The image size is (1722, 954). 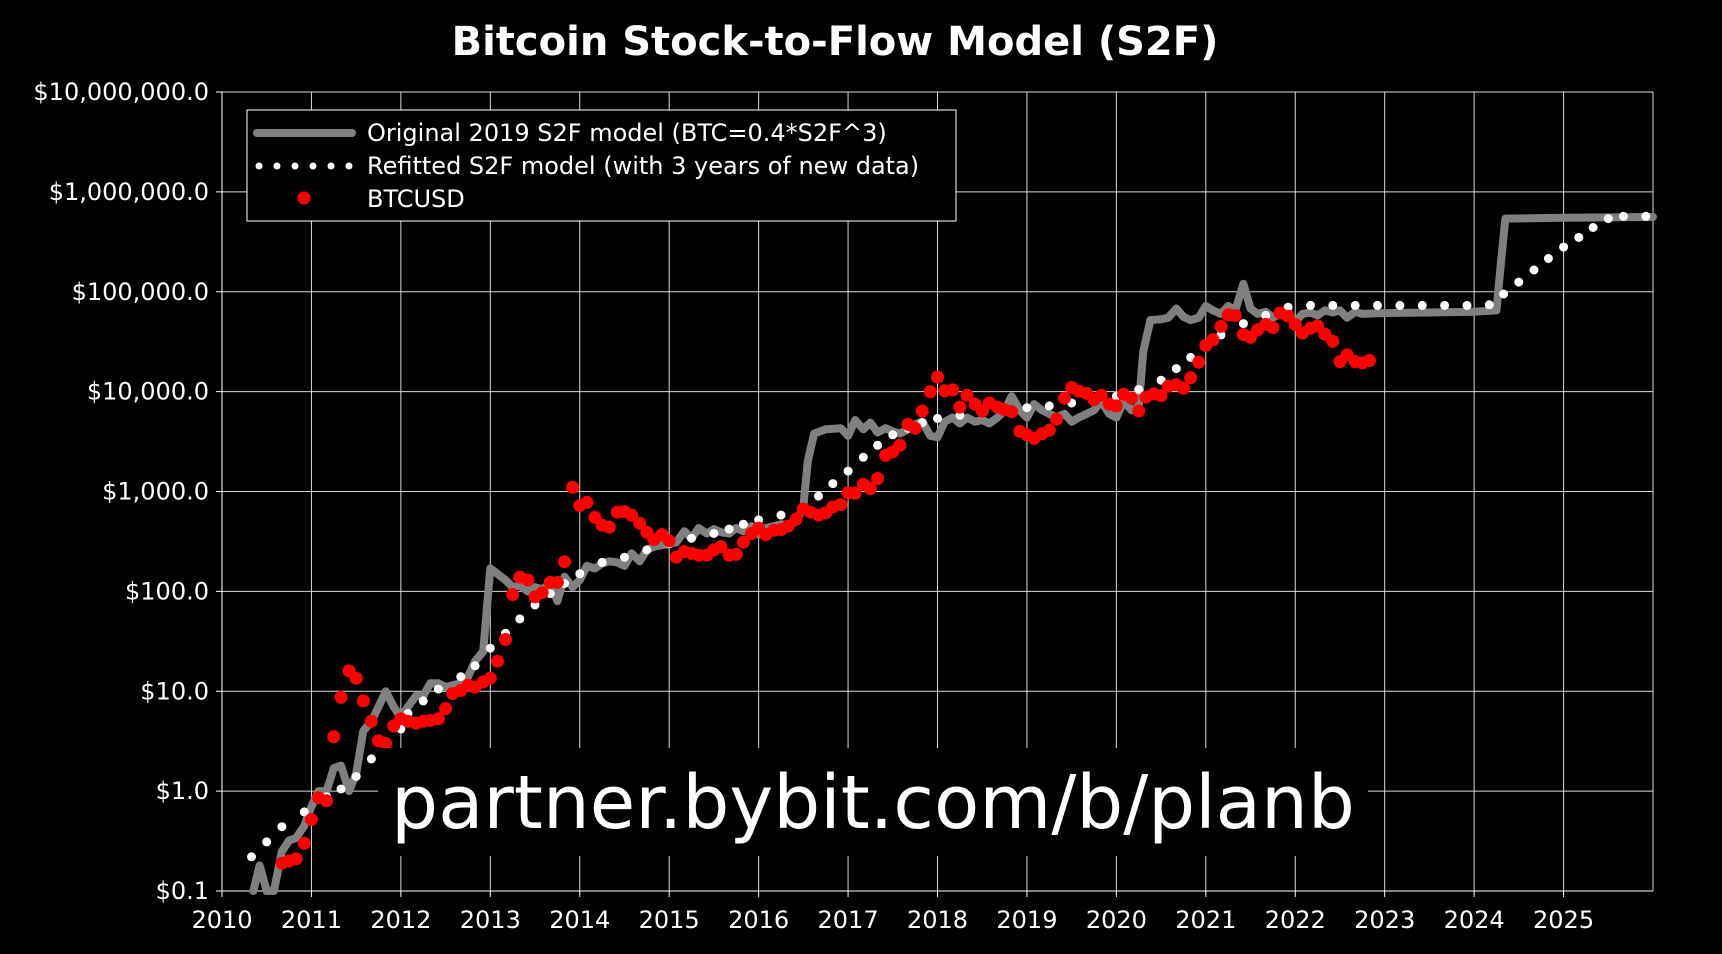 What do you see at coordinates (937, 920) in the screenshot?
I see `x-tick-label: 2018` at bounding box center [937, 920].